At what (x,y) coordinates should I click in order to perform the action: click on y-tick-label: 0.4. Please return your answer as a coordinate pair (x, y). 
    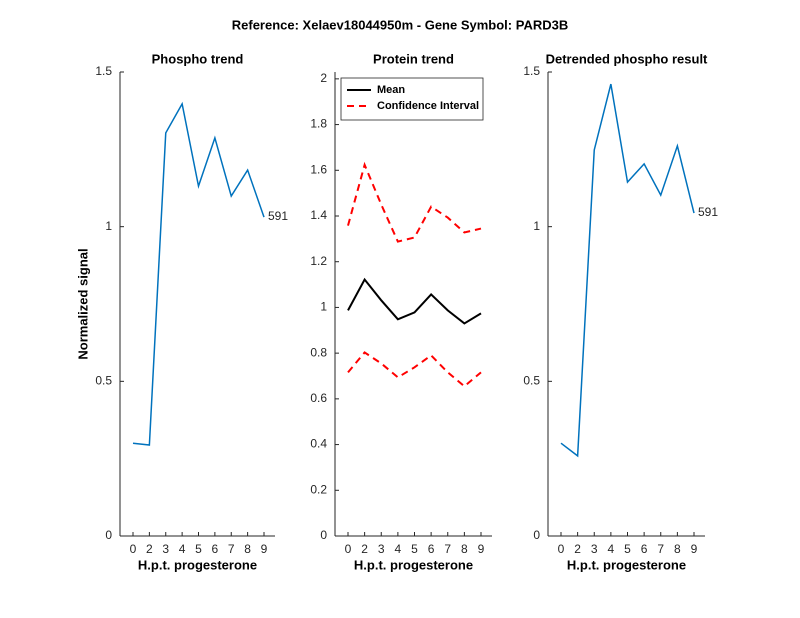
    Looking at the image, I should click on (318, 444).